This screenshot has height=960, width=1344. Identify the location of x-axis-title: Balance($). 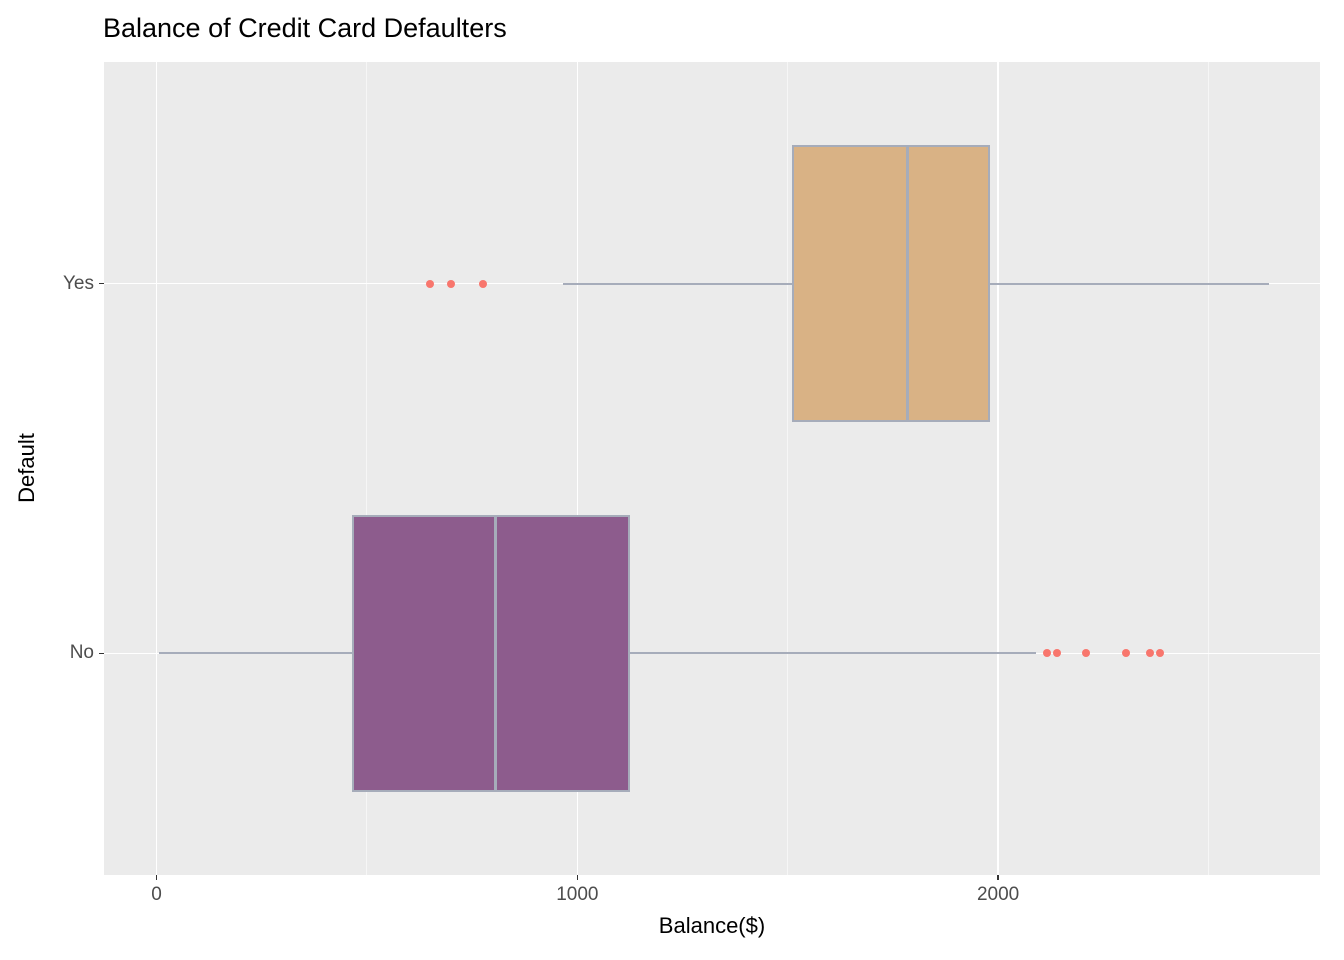
(712, 925).